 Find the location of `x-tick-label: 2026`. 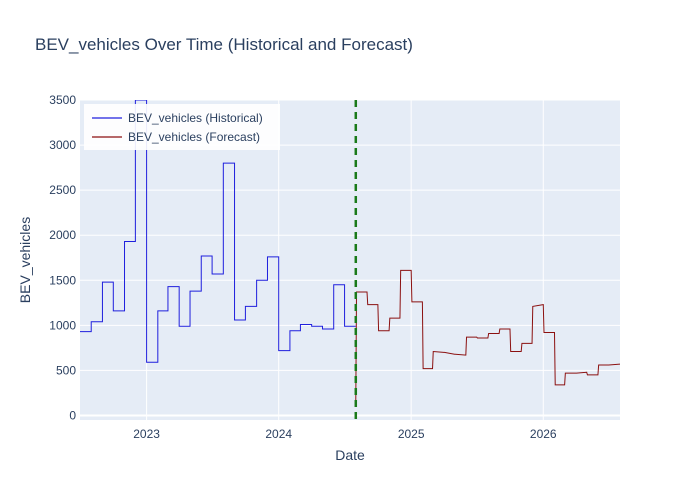

x-tick-label: 2026 is located at coordinates (543, 434).